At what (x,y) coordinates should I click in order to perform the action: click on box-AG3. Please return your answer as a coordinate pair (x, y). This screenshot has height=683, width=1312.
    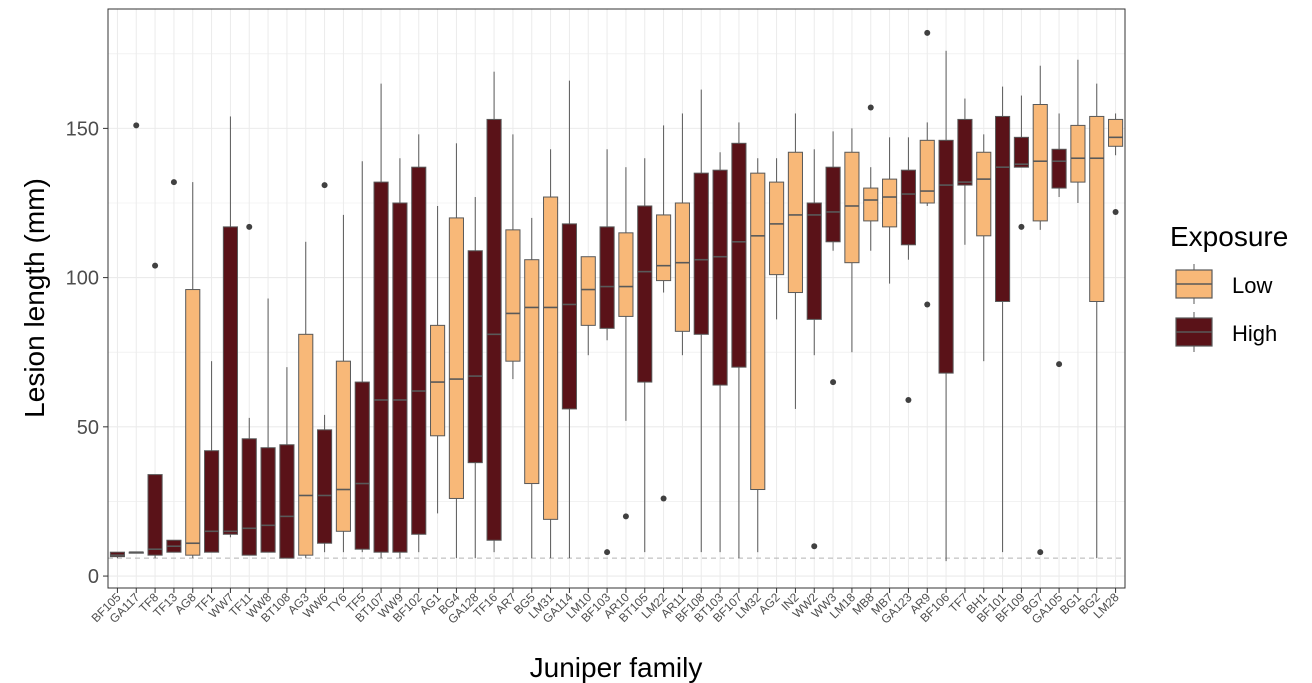
    Looking at the image, I should click on (306, 400).